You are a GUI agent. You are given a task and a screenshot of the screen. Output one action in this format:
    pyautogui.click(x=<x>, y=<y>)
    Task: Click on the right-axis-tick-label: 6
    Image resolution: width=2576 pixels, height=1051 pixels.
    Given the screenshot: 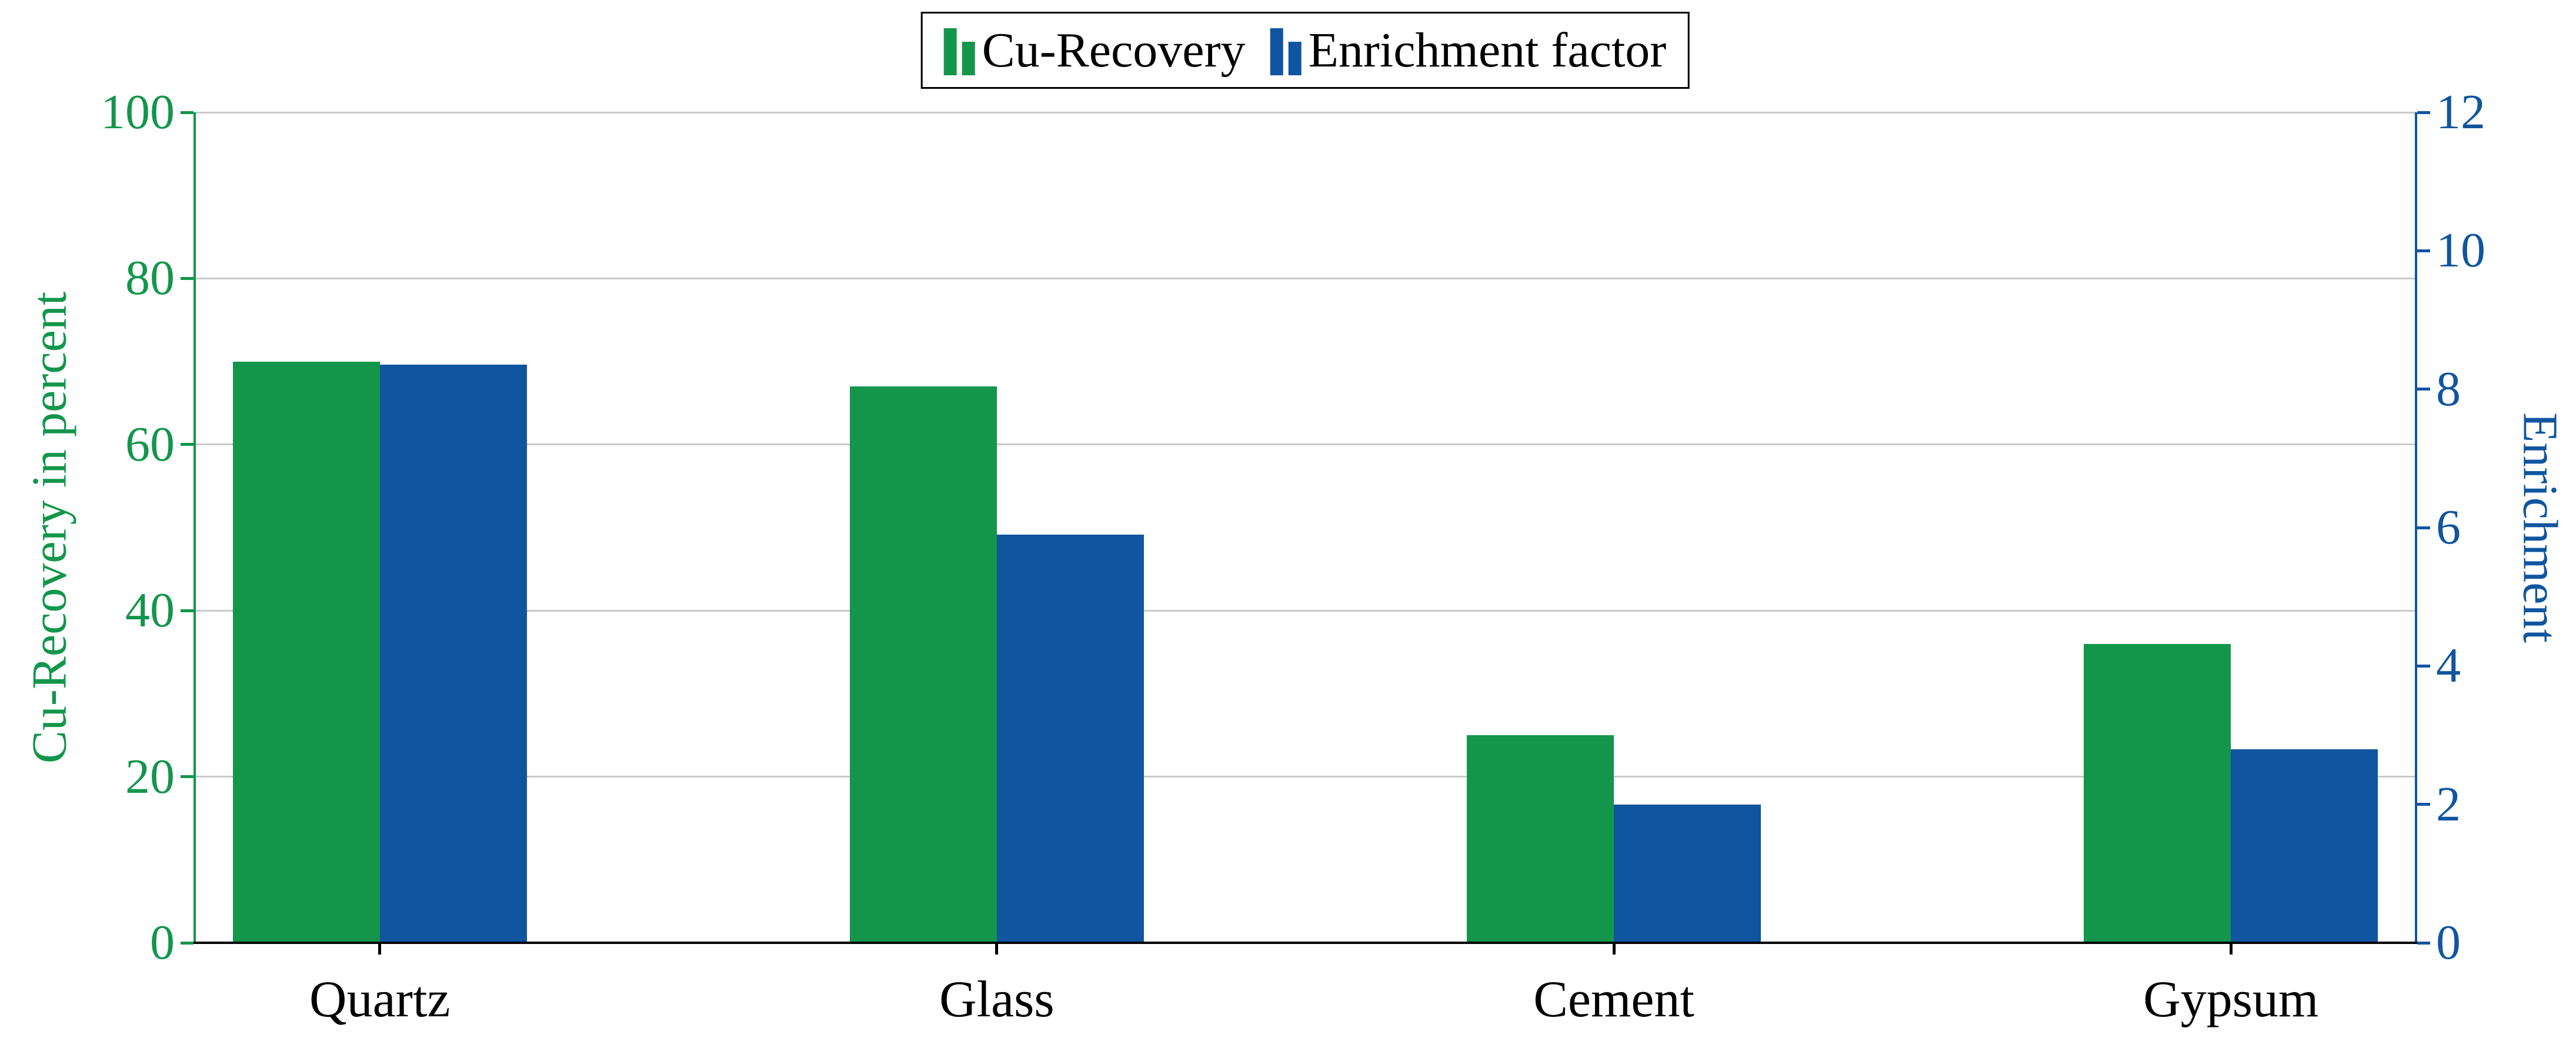 What is the action you would take?
    pyautogui.click(x=2448, y=527)
    